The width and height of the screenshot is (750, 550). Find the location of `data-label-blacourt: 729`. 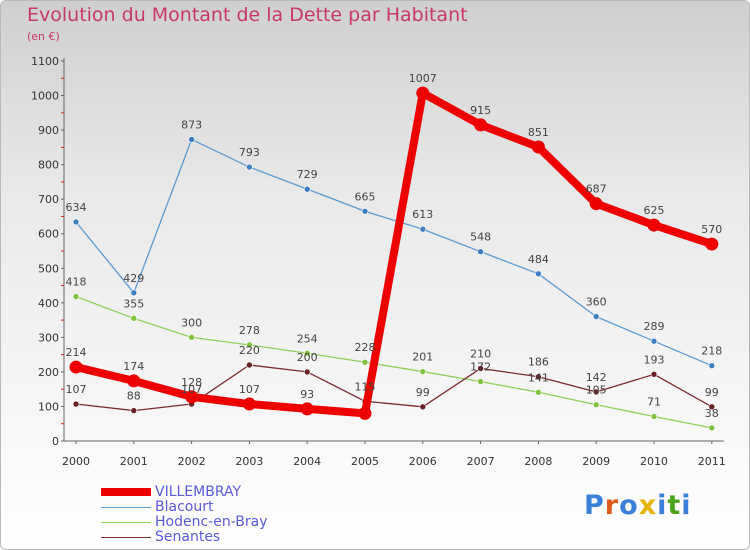

data-label-blacourt: 729 is located at coordinates (307, 174).